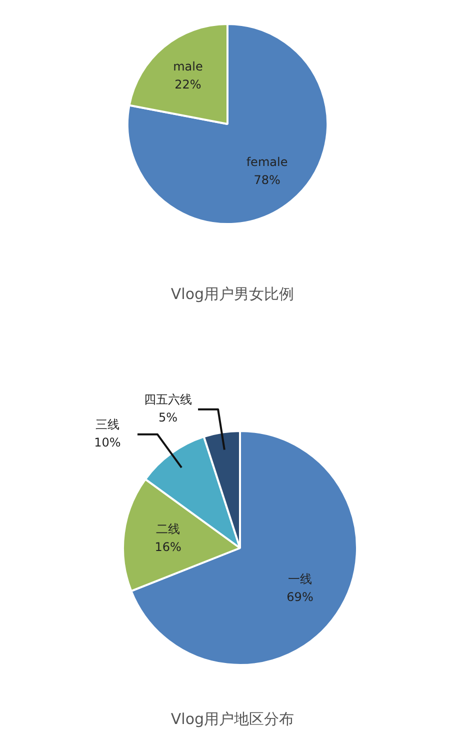  Describe the element at coordinates (168, 417) in the screenshot. I see `data-label: 5%` at that location.